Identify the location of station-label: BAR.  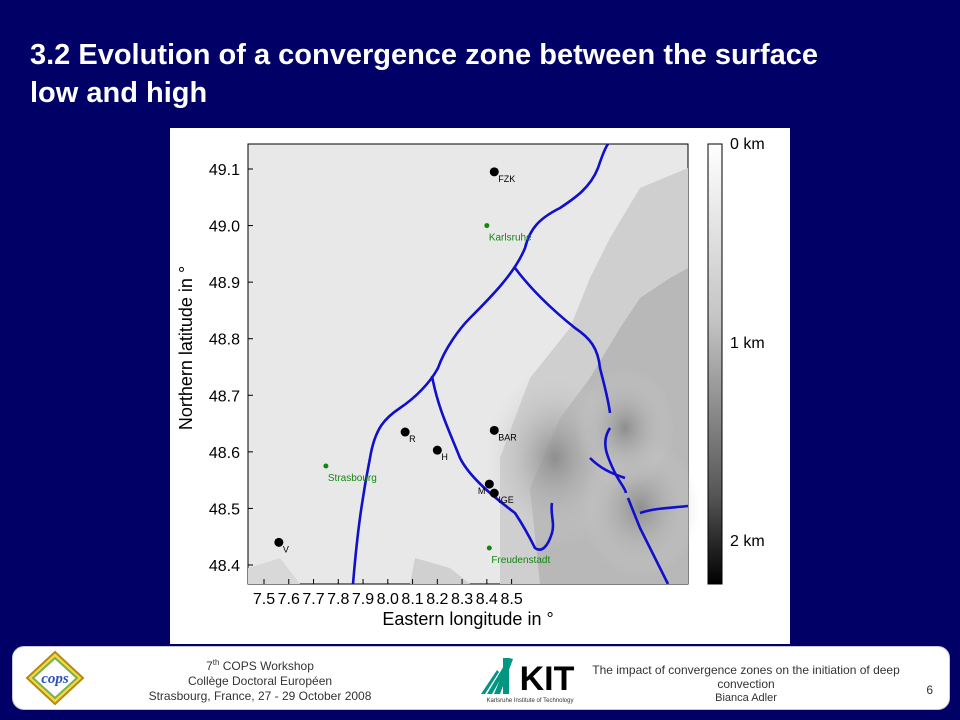
(507, 437).